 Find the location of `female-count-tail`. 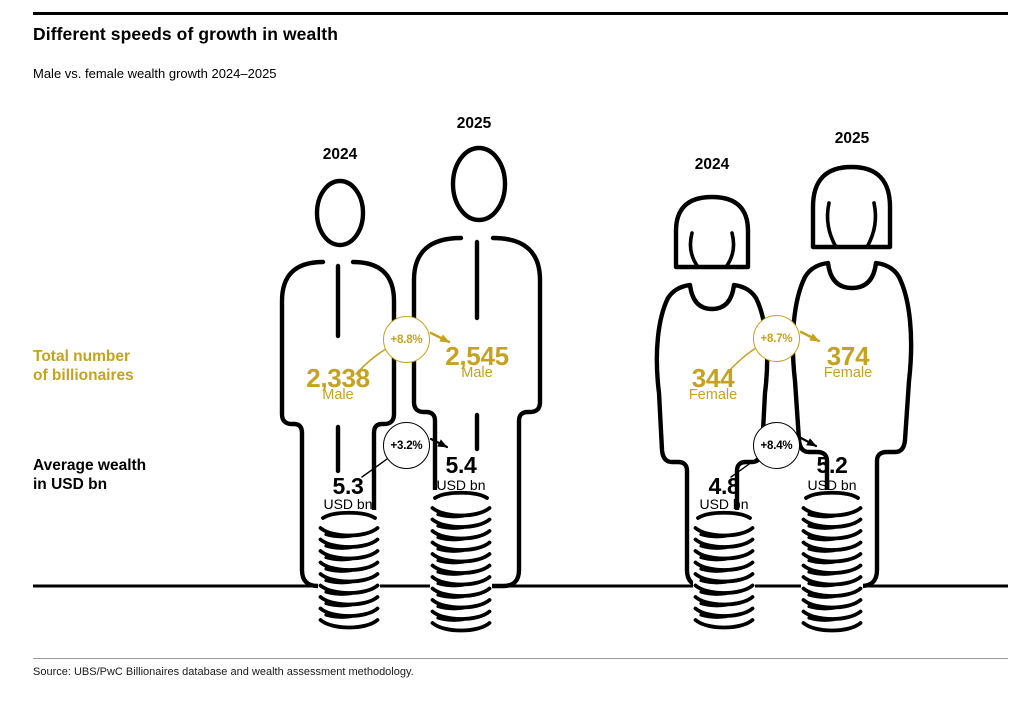

female-count-tail is located at coordinates (741, 360).